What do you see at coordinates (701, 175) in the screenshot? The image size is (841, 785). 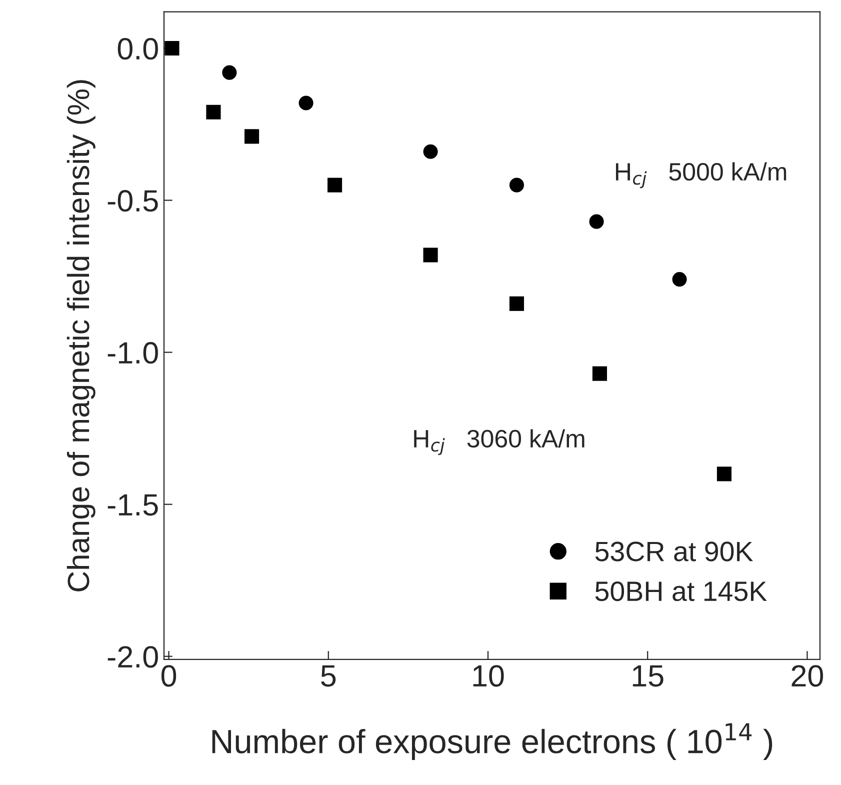 I see `text: H$_{cj}$ 5000 kA/m` at bounding box center [701, 175].